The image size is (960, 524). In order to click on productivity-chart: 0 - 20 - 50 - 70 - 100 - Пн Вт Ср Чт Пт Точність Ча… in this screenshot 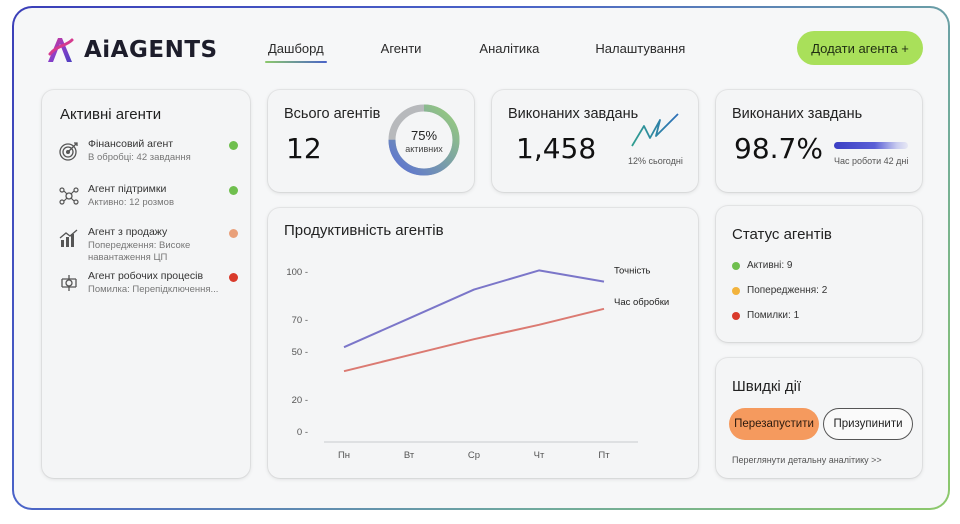, I will do `click(477, 363)`.